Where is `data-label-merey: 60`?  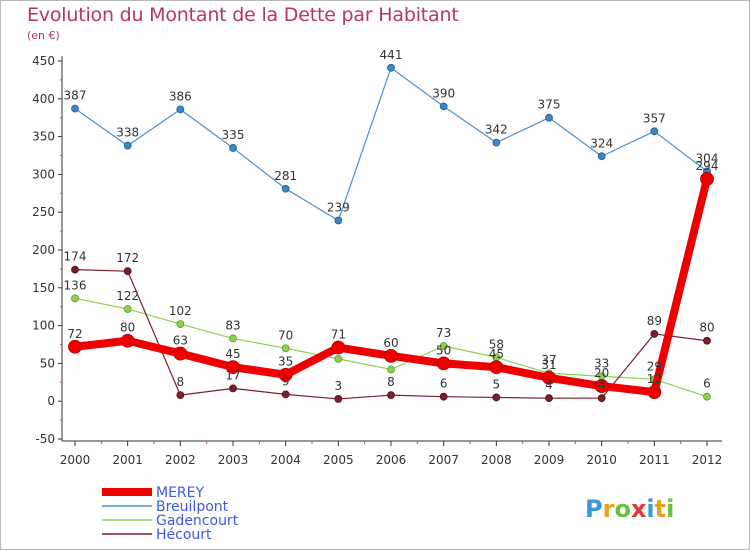 data-label-merey: 60 is located at coordinates (390, 343).